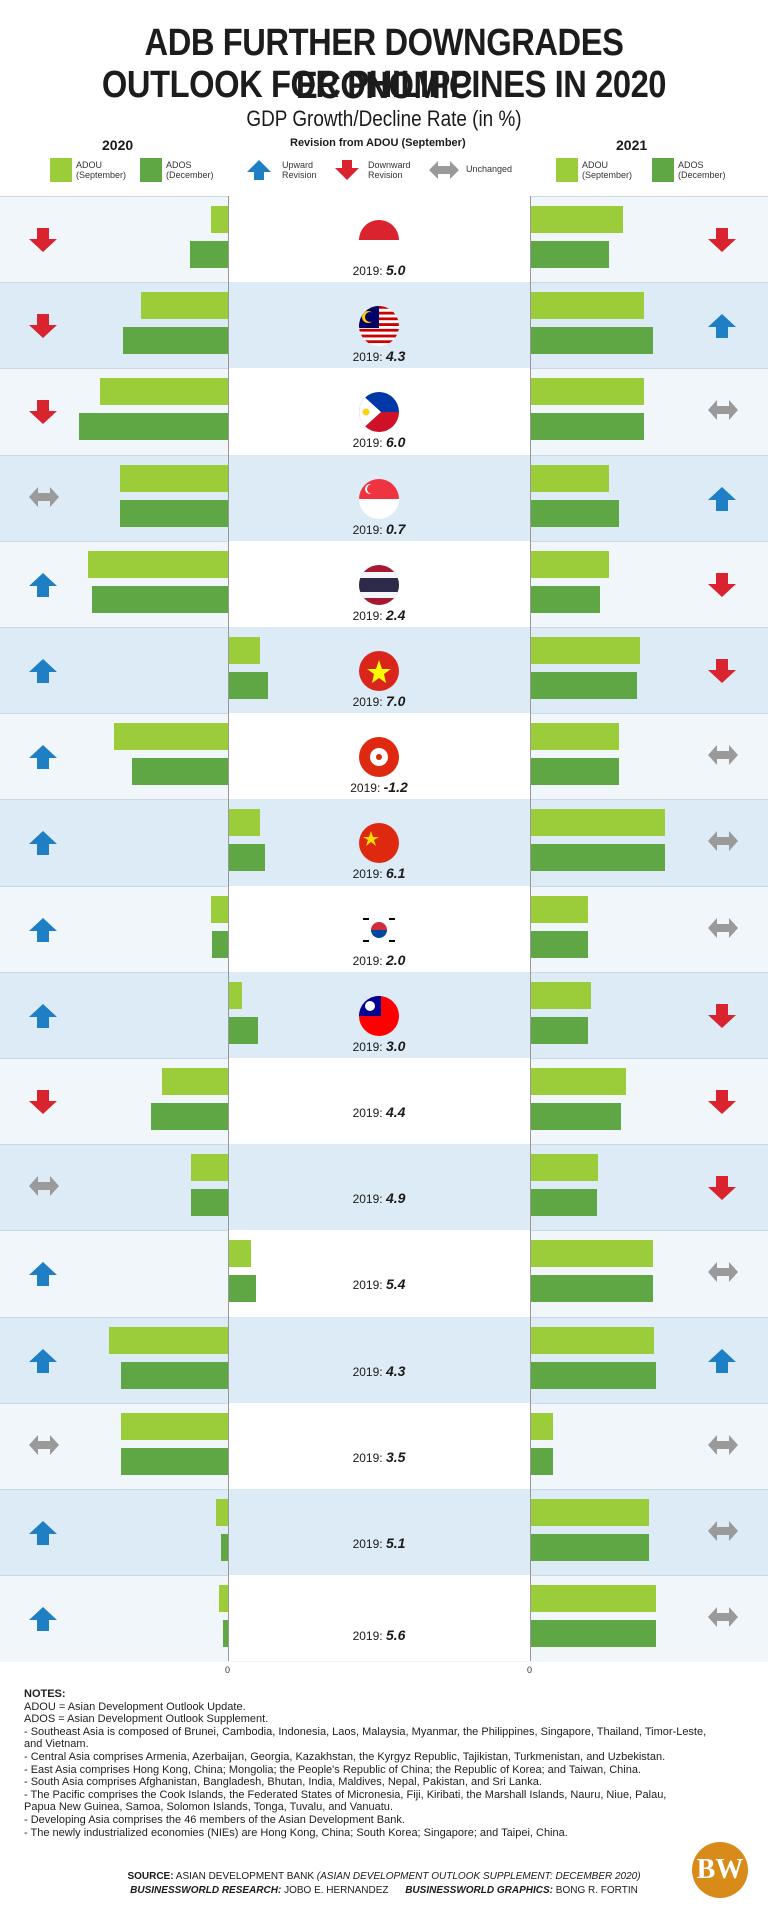 The image size is (768, 1911). I want to click on legend-down-arrow-icon, so click(347, 170).